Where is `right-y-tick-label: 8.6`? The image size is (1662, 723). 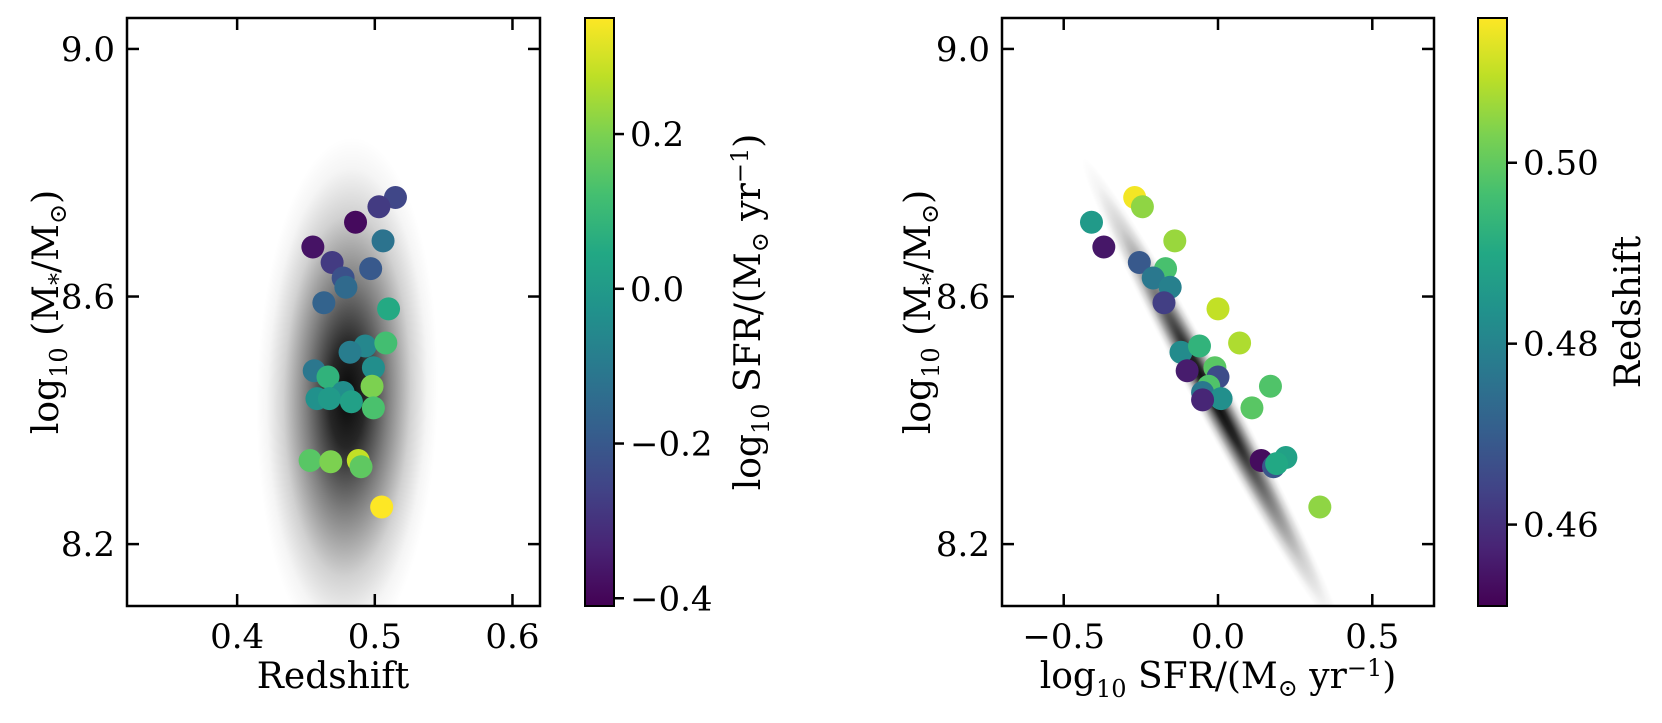
right-y-tick-label: 8.6 is located at coordinates (963, 298).